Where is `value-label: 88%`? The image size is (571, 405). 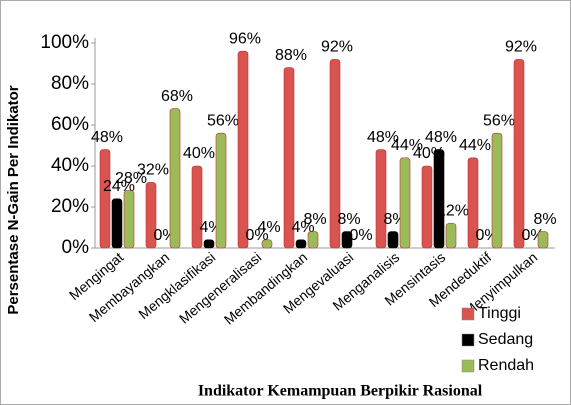 value-label: 88% is located at coordinates (291, 55).